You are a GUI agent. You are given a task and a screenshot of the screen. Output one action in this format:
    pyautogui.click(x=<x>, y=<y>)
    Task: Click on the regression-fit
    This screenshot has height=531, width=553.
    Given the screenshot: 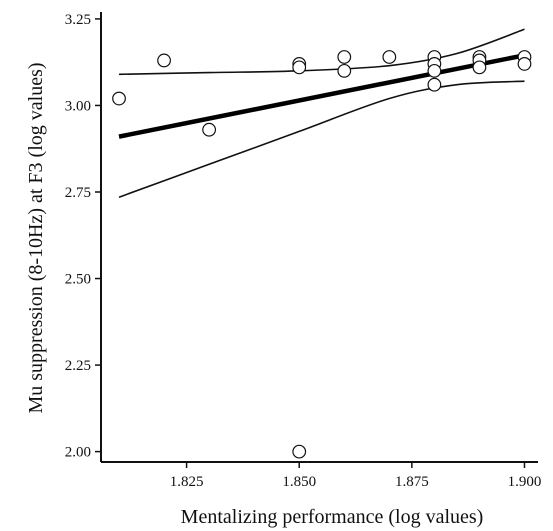 What is the action you would take?
    pyautogui.click(x=321, y=96)
    